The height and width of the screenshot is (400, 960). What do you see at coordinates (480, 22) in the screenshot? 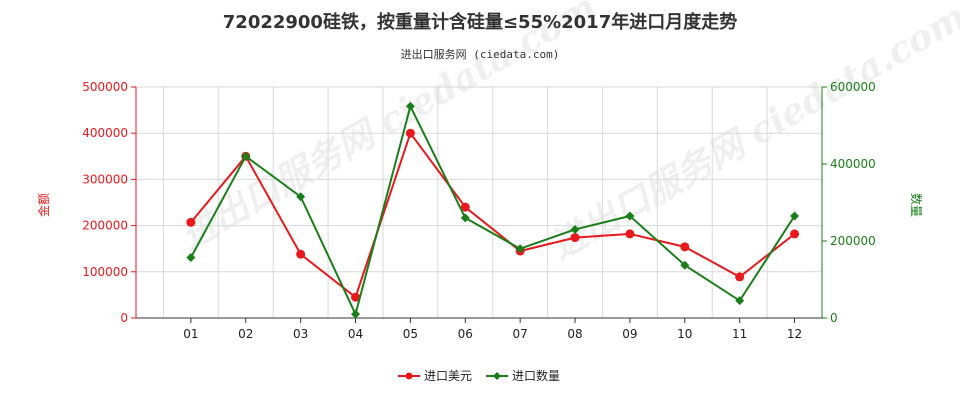
I see `chart-title: 72022900硅铁，按重量计含硅量≤55%2017年进口月度走势` at bounding box center [480, 22].